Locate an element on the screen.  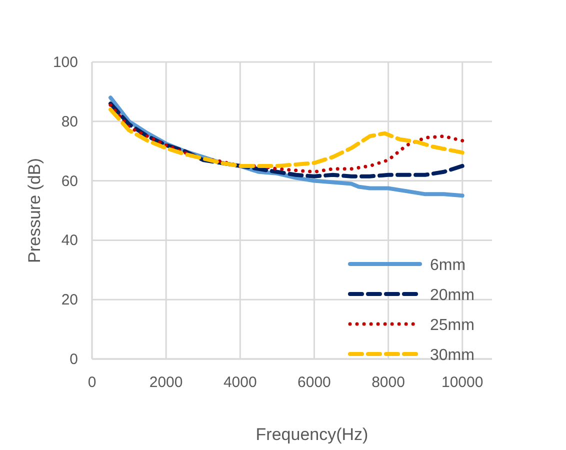
y-tick-label: 0 is located at coordinates (74, 359).